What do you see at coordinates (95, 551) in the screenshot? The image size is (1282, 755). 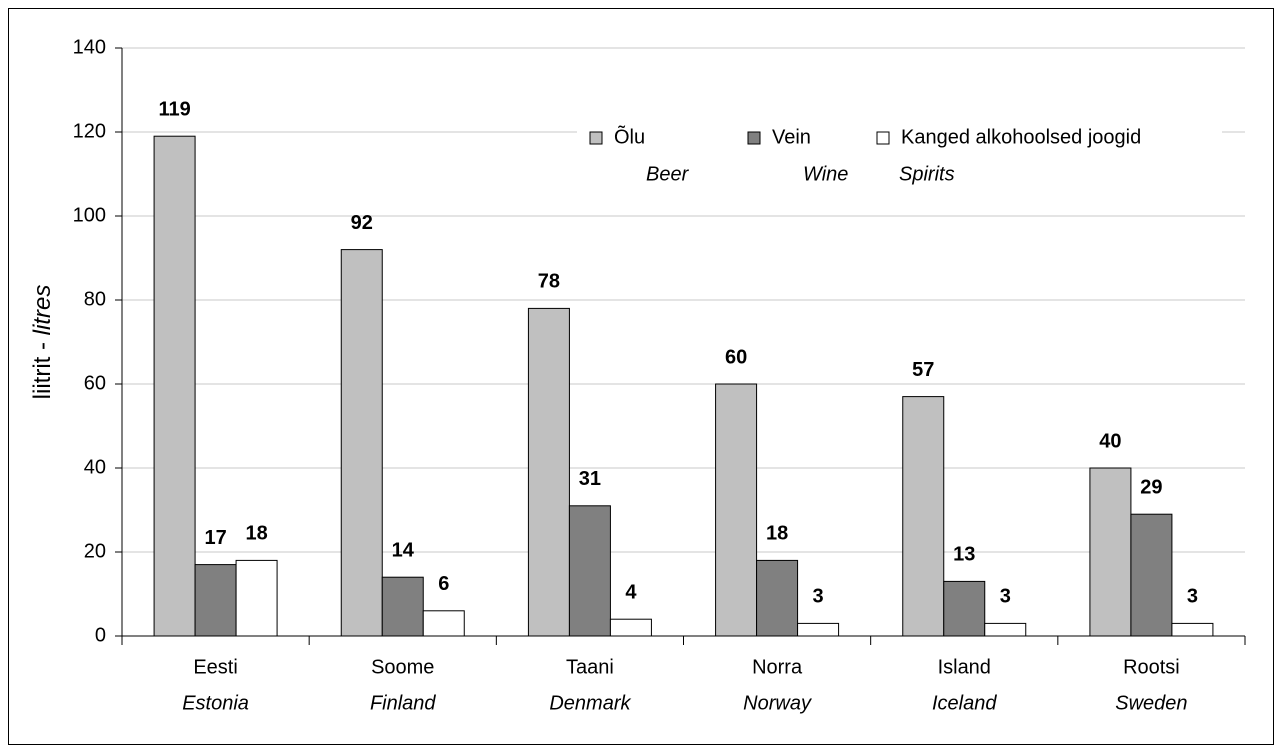 I see `y-tick-label: 20` at bounding box center [95, 551].